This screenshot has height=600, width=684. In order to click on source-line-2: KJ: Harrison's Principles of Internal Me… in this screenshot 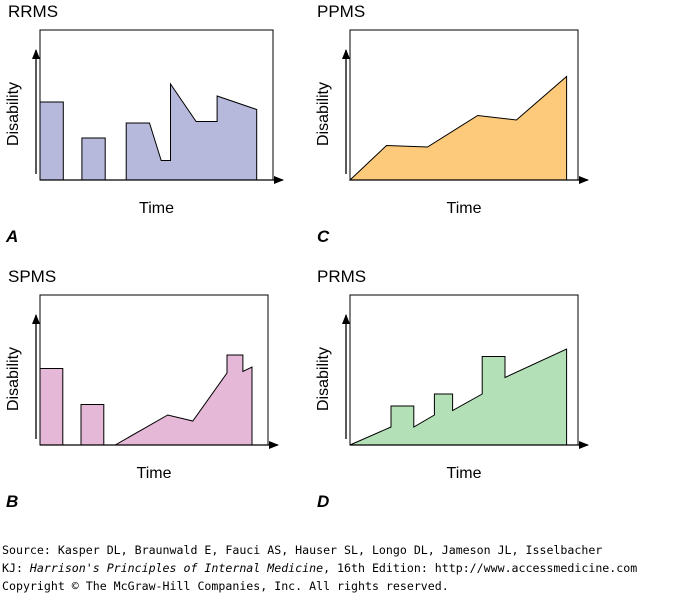, I will do `click(343, 568)`.